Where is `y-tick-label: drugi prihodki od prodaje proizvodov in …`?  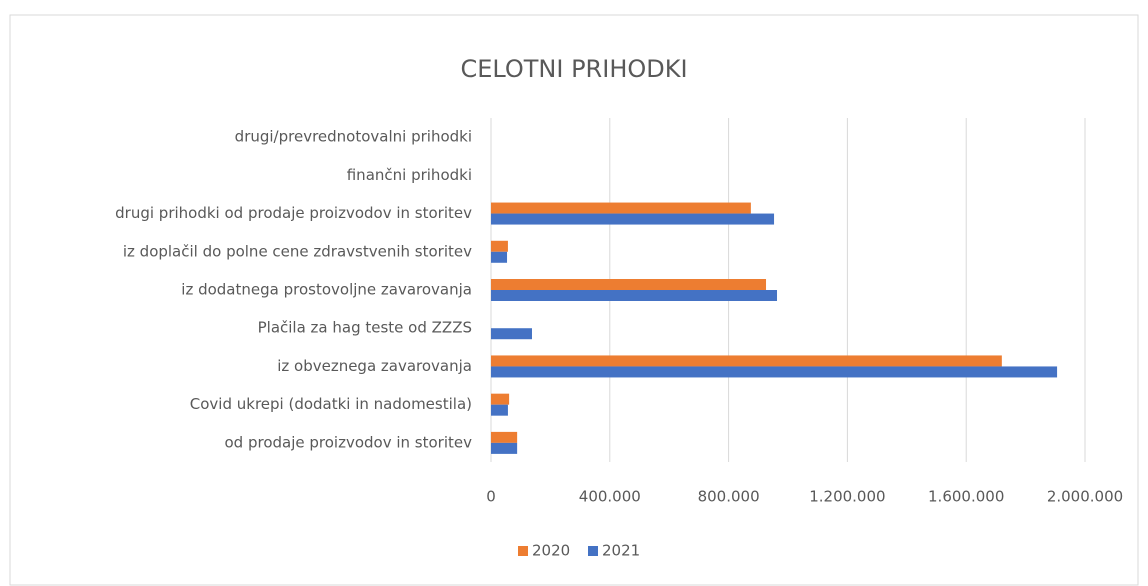
y-tick-label: drugi prihodki od prodaje proizvodov in … is located at coordinates (293, 213).